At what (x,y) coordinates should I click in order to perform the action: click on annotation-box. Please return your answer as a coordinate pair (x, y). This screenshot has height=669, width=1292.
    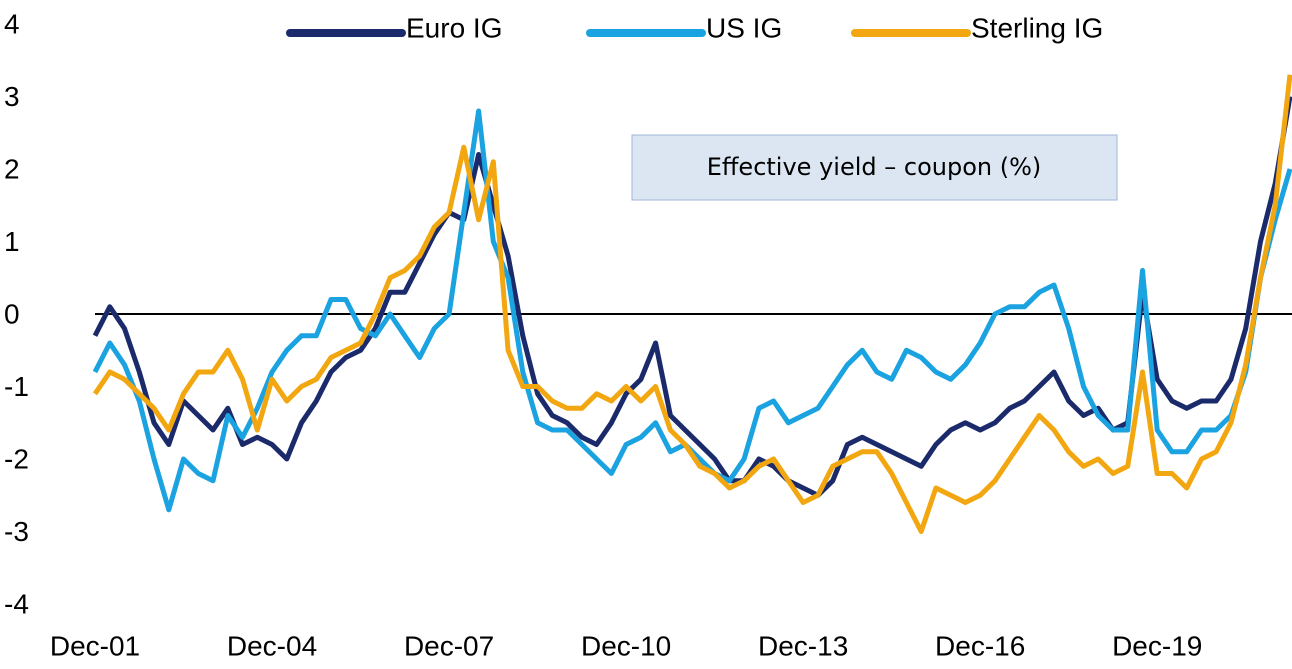
    Looking at the image, I should click on (874, 167).